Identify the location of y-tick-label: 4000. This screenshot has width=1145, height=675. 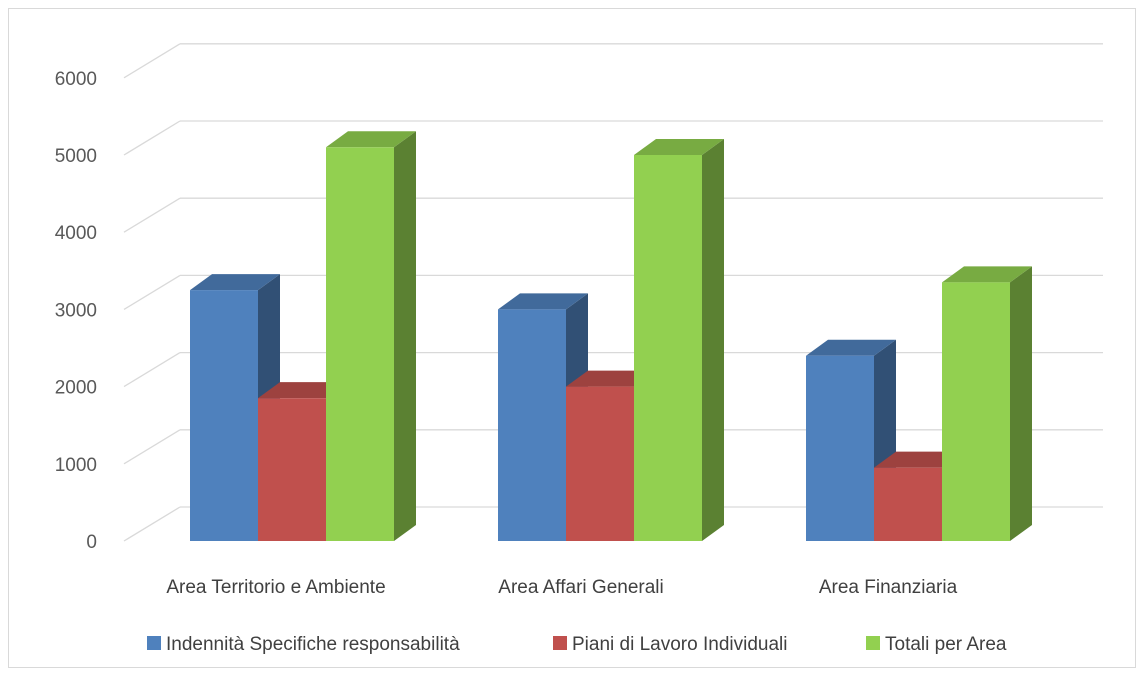
(76, 233).